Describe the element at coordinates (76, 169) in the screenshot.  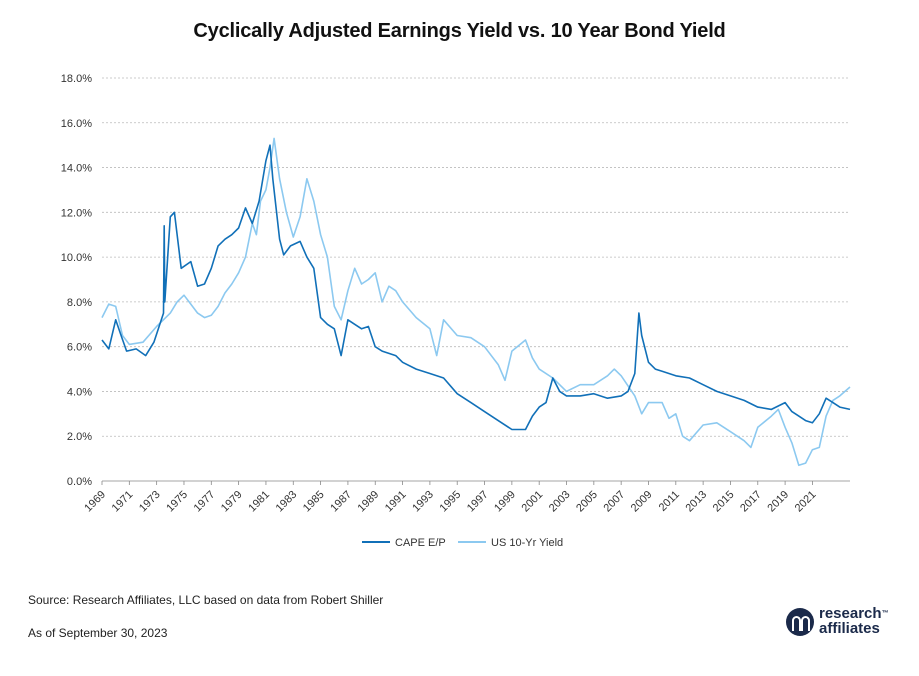
I see `y-tick-label: 14.0%` at that location.